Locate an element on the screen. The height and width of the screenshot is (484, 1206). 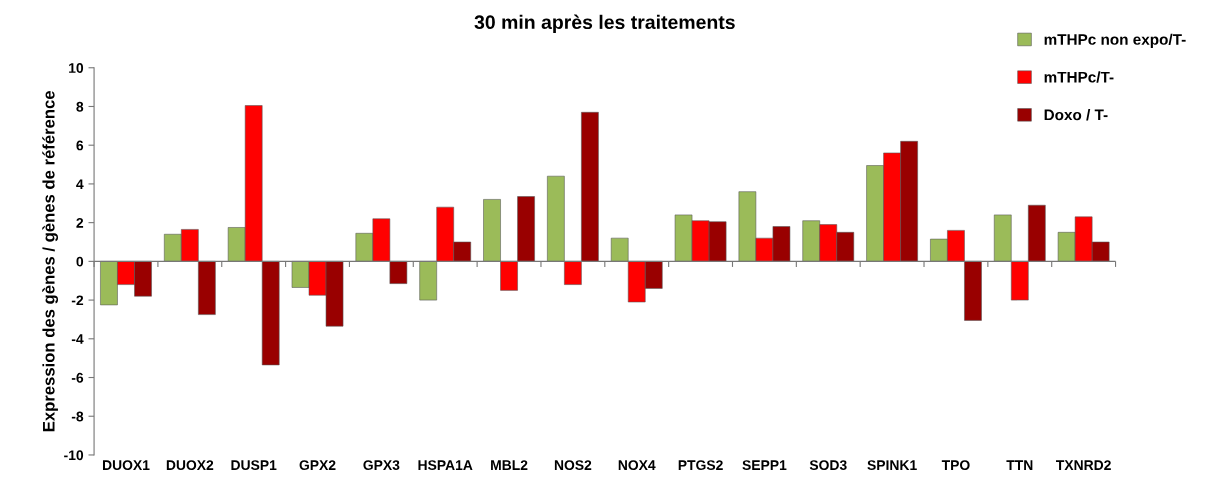
y-tick-label: -2 is located at coordinates (77, 300).